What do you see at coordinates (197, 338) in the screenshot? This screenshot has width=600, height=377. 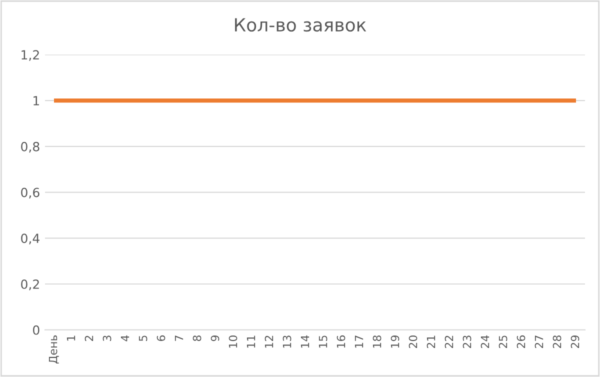 I see `x-tick-label: 8` at bounding box center [197, 338].